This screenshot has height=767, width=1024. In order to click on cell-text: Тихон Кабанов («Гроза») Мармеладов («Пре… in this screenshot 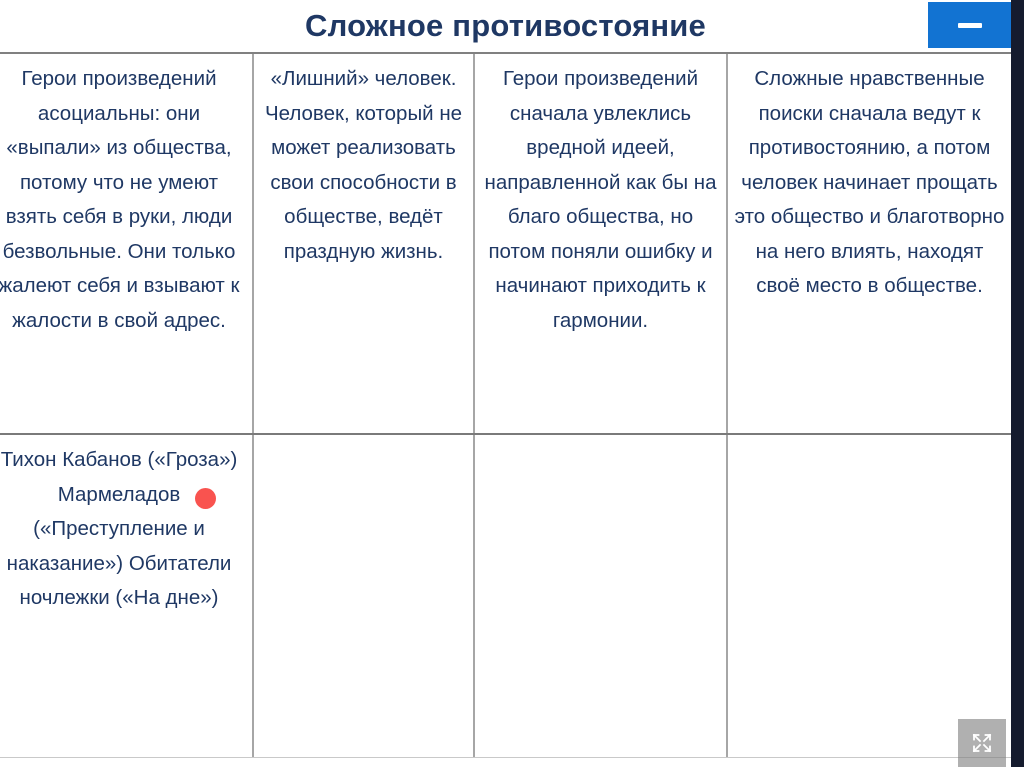, I will do `click(119, 529)`.